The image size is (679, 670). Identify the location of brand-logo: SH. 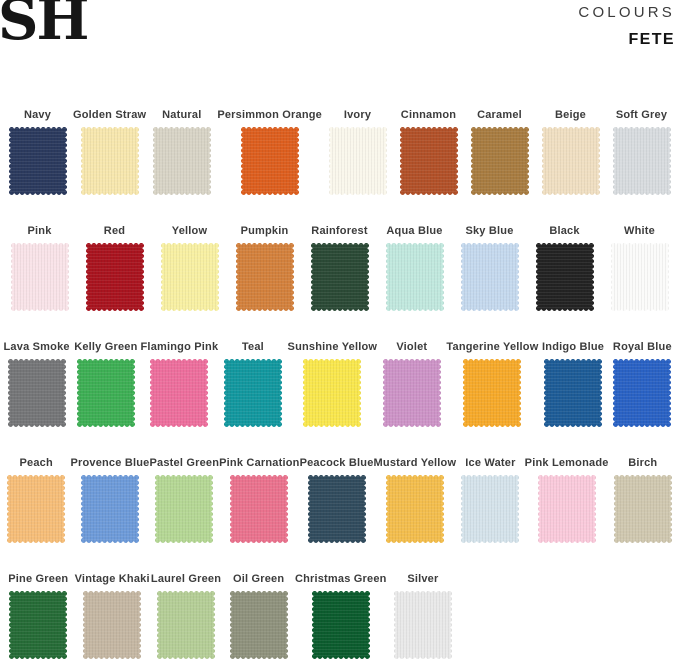
(44, 26).